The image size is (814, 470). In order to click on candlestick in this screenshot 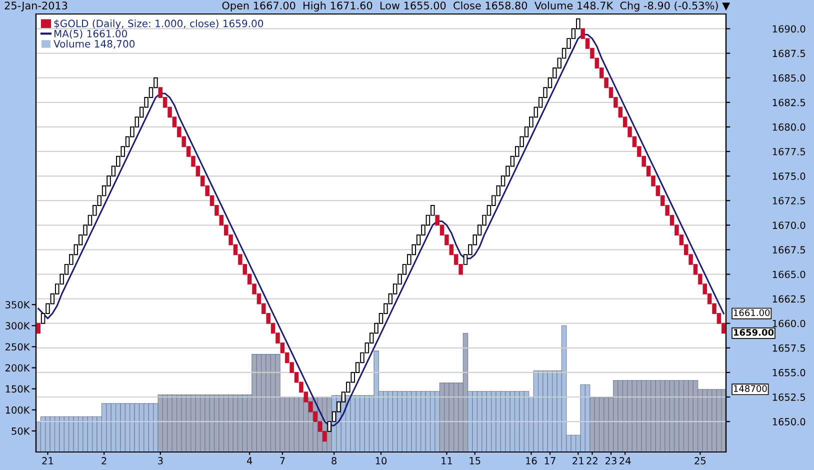, I will do `click(38, 328)`.